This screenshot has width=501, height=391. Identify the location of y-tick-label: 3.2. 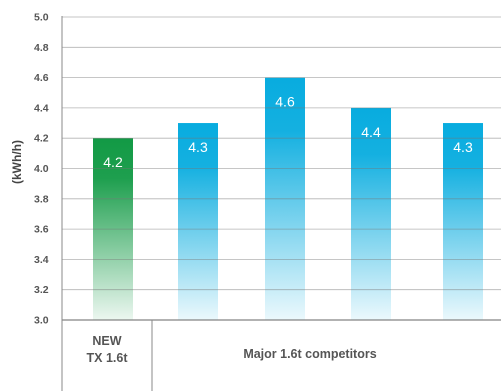
(41, 290).